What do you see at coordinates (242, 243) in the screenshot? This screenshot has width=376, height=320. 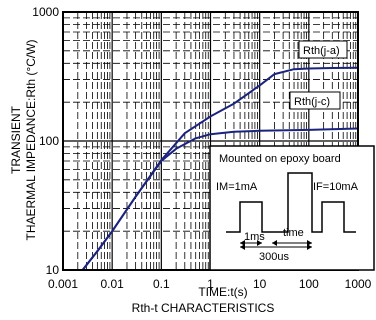 I see `t1-arrow-left` at bounding box center [242, 243].